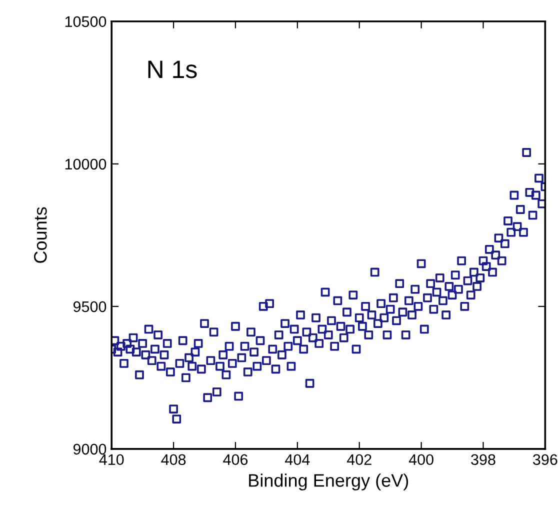  I want to click on x-tick-label: 404, so click(297, 460).